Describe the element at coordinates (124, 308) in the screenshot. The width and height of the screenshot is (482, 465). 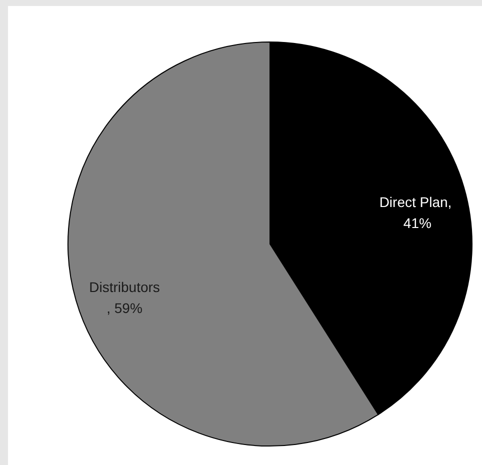
I see `data-label: , 59%` at that location.